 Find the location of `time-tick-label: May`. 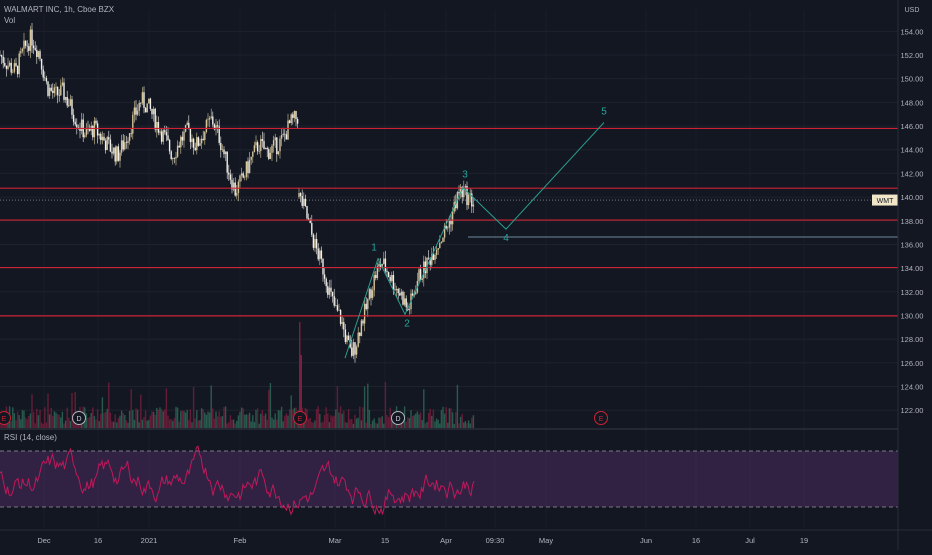

time-tick-label: May is located at coordinates (546, 540).